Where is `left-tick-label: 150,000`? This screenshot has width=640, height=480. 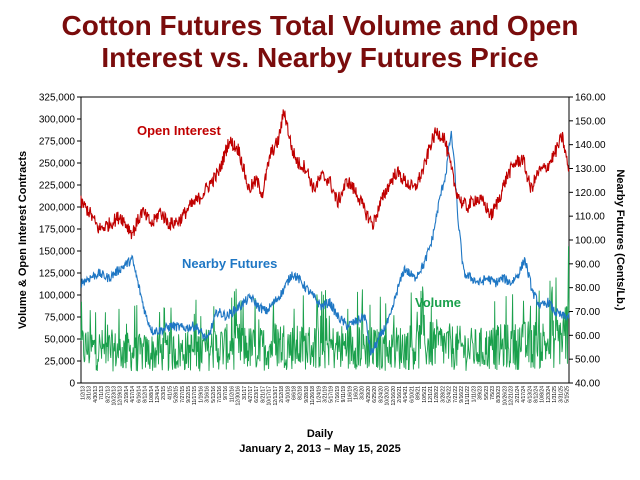 left-tick-label: 150,000 is located at coordinates (57, 252).